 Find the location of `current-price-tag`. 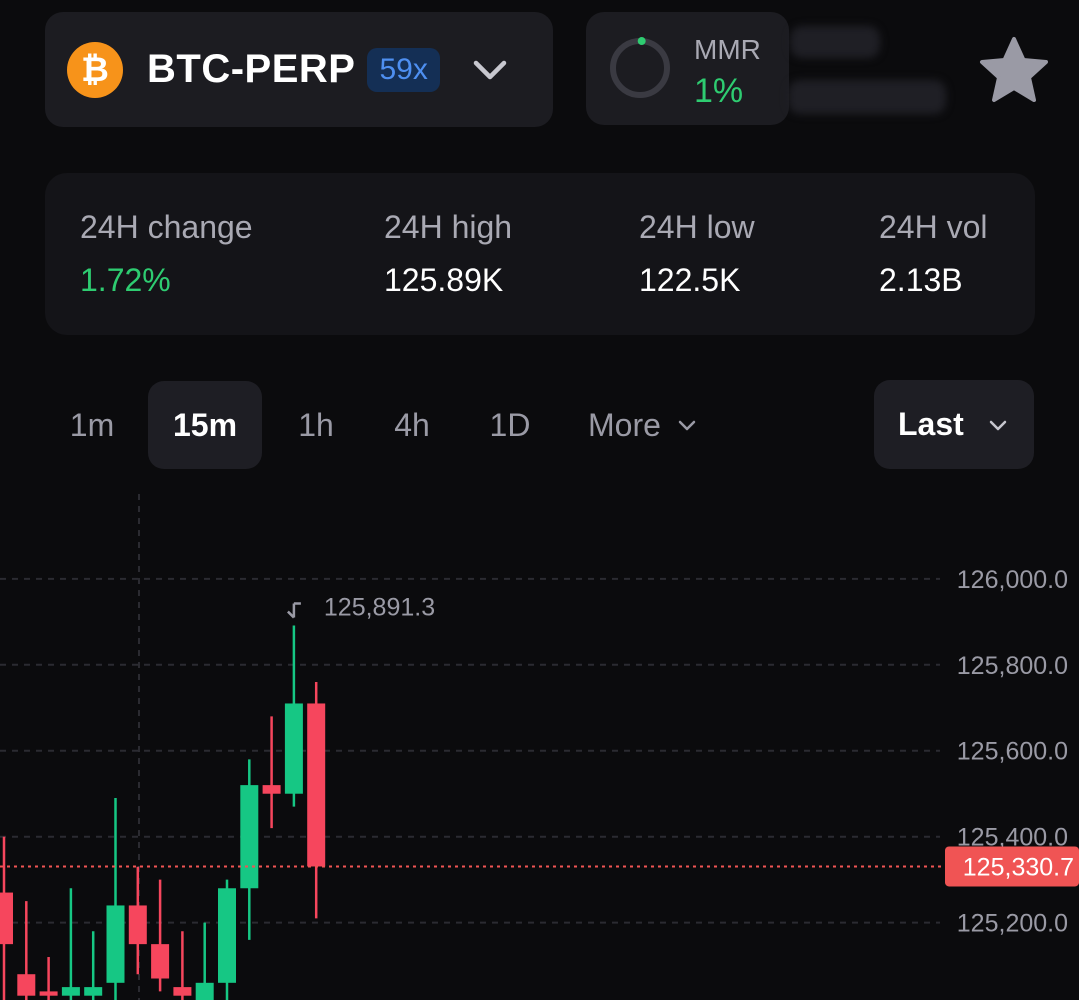

current-price-tag is located at coordinates (1012, 866).